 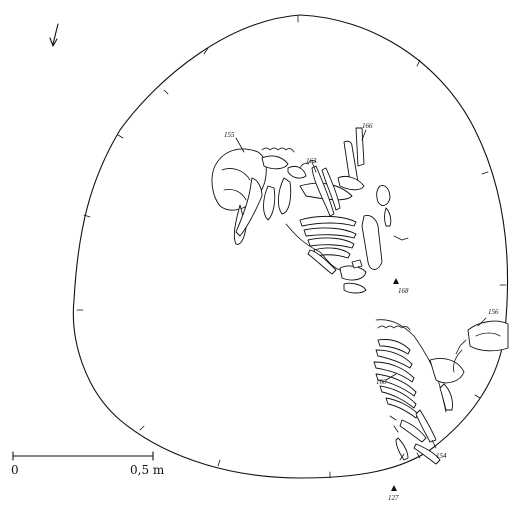 What do you see at coordinates (15, 470) in the screenshot?
I see `scale-start-label: 0` at bounding box center [15, 470].